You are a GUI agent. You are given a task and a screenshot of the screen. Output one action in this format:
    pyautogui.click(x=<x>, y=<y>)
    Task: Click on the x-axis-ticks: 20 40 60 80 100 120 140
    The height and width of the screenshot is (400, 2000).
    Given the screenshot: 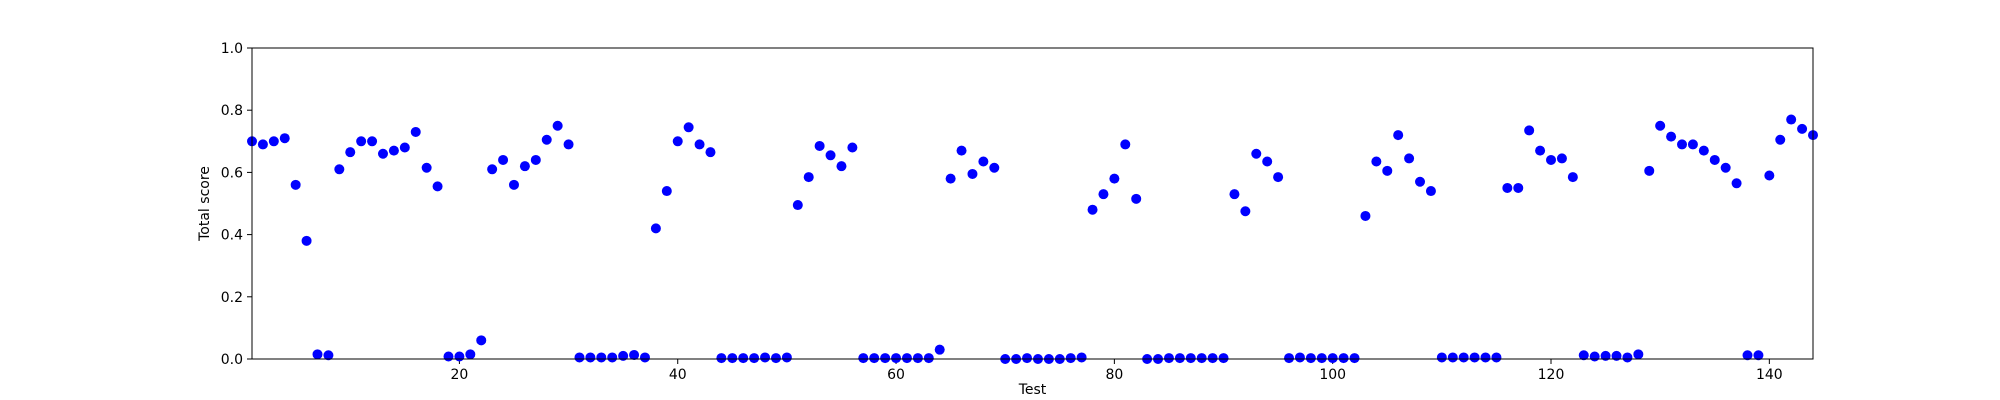 What is the action you would take?
    pyautogui.click(x=1116, y=371)
    